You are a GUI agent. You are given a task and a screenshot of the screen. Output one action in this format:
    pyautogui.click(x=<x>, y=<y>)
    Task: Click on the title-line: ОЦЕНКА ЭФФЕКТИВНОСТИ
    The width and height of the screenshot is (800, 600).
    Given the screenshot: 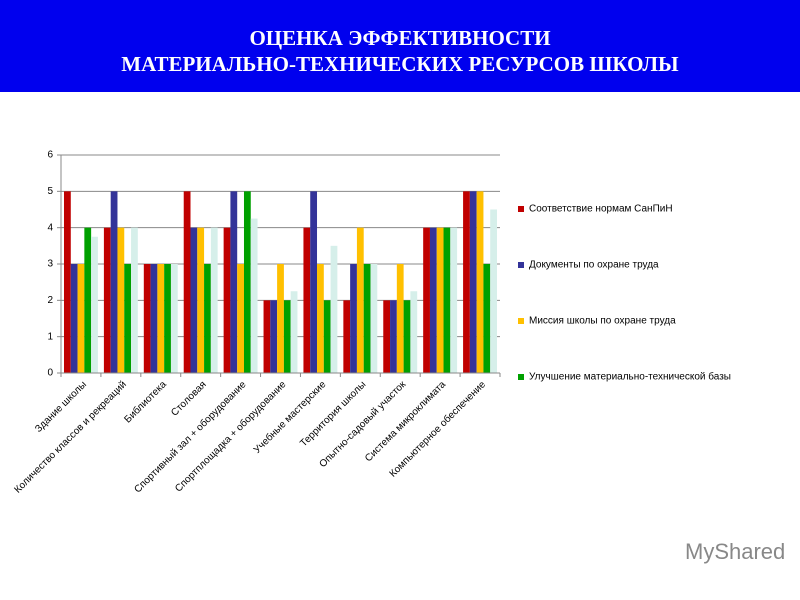 What is the action you would take?
    pyautogui.click(x=400, y=38)
    